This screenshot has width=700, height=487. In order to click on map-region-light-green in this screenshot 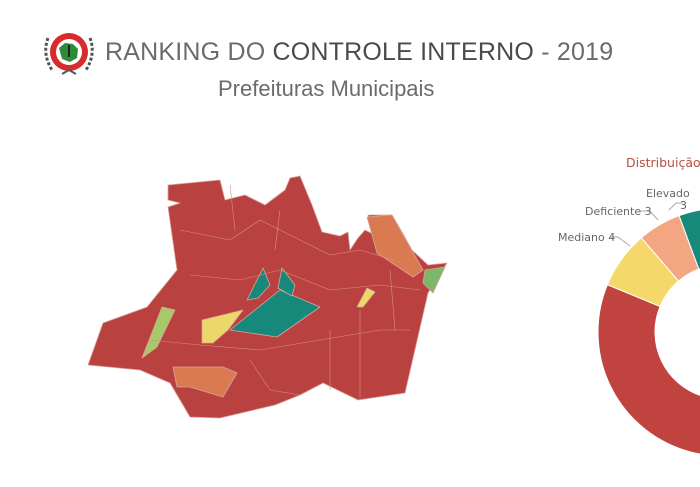, I will do `click(158, 332)`.